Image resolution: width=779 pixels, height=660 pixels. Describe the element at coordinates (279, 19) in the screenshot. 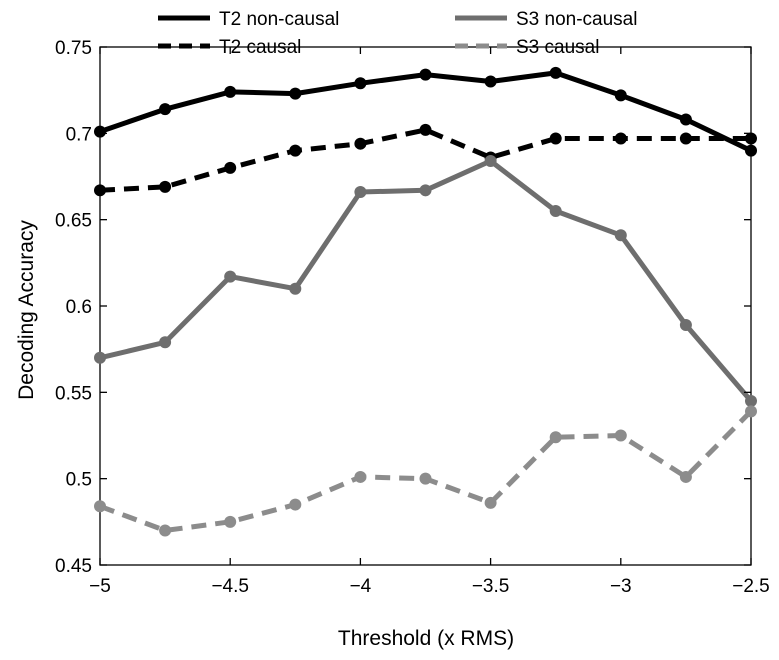

I see `legend-label: T2 non-causal` at that location.